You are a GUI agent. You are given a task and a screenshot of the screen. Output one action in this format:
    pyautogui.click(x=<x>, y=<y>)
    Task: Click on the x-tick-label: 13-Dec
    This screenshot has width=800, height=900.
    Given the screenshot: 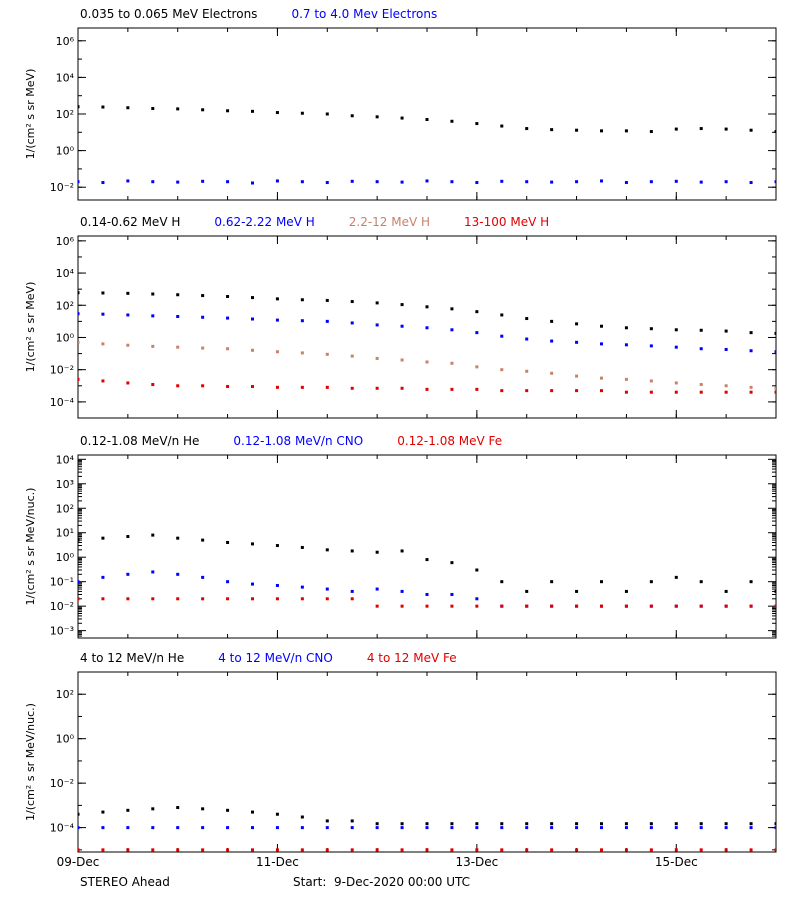 What is the action you would take?
    pyautogui.click(x=476, y=862)
    